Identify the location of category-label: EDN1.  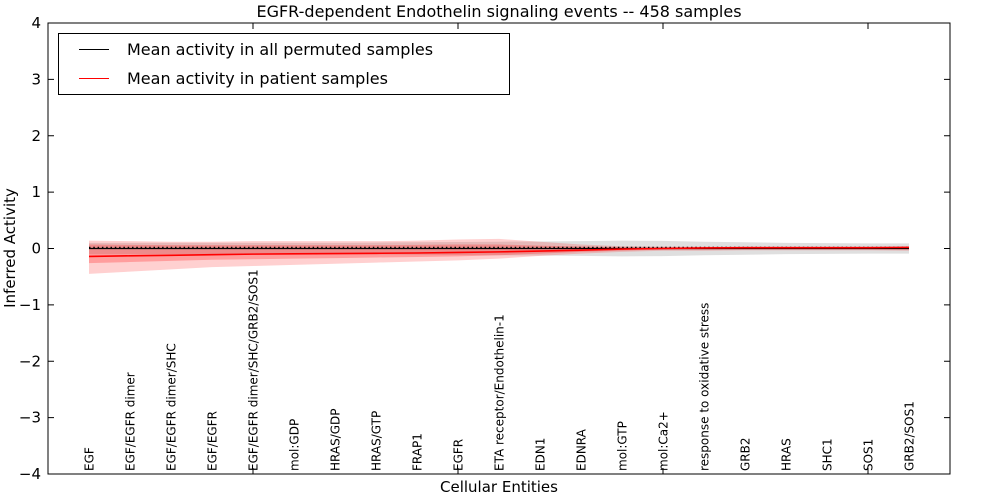
(541, 454).